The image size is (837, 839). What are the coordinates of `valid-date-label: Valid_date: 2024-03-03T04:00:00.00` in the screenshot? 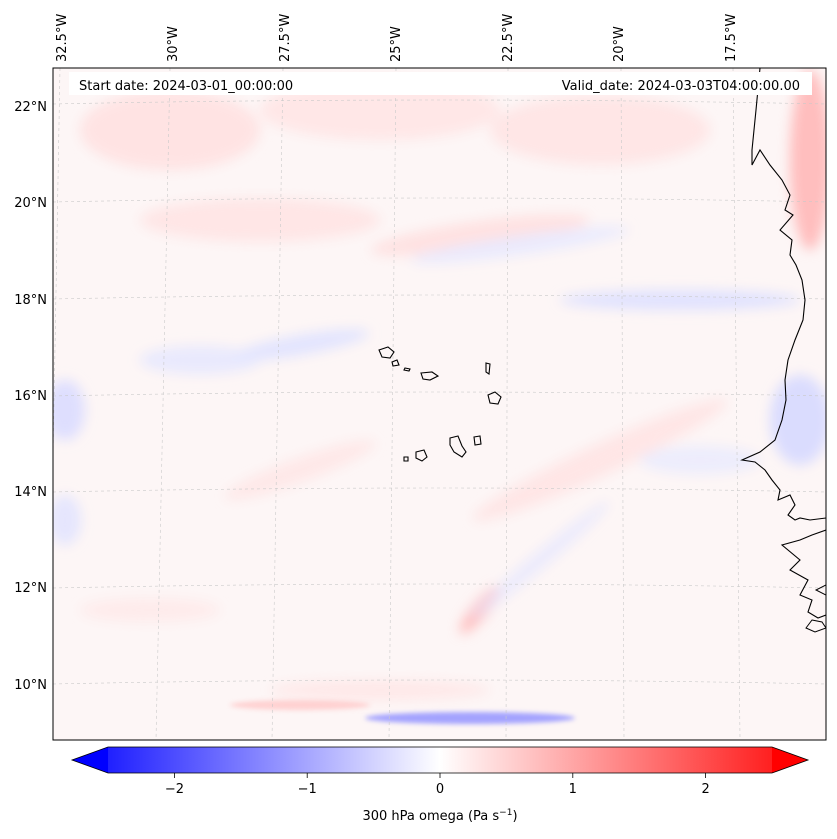 It's located at (681, 86).